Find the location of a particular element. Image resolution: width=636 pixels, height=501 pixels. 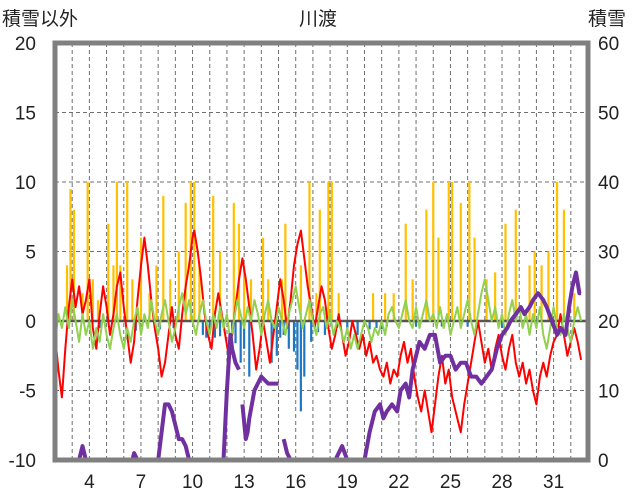

right-tick-label: 0 is located at coordinates (603, 461).